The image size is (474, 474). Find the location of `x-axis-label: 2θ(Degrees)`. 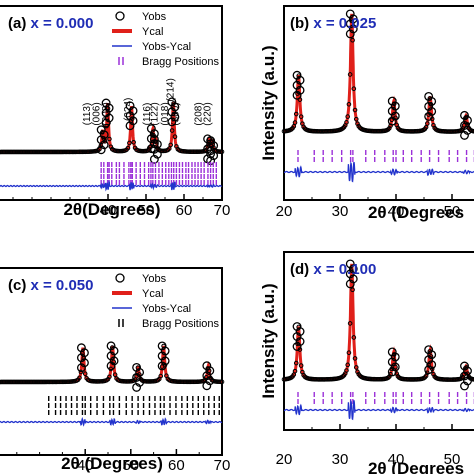

x-axis-label: 2θ(Degrees) is located at coordinates (111, 209).